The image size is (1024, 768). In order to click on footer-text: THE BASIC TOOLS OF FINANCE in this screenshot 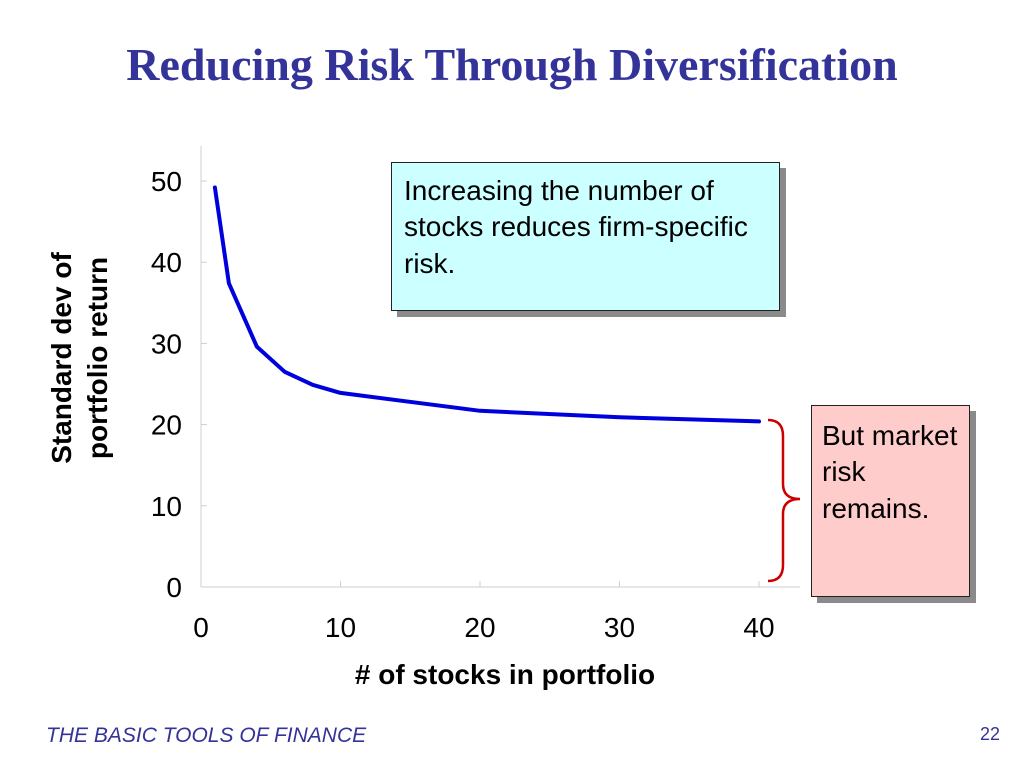, I will do `click(206, 735)`.